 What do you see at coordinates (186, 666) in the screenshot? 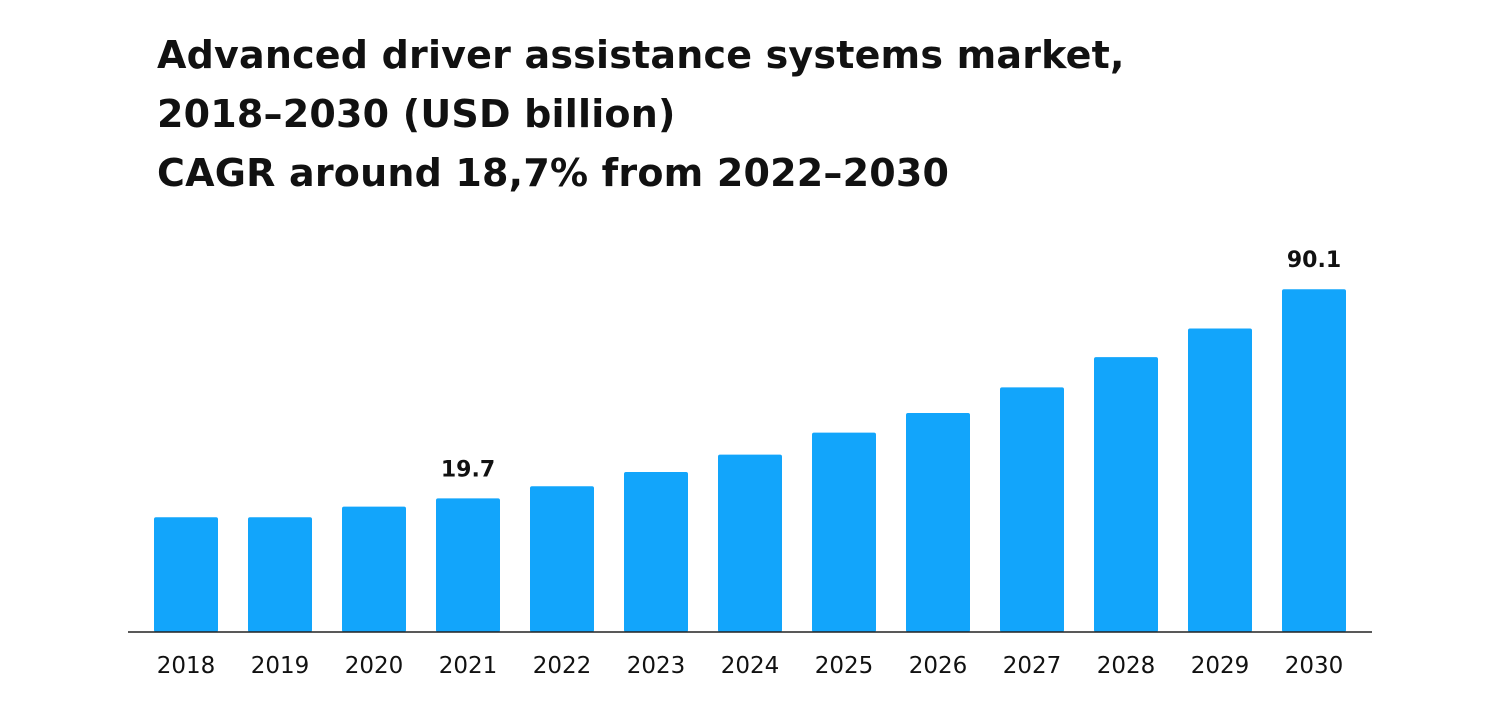
I see `x-tick-label-2018: 2018` at bounding box center [186, 666].